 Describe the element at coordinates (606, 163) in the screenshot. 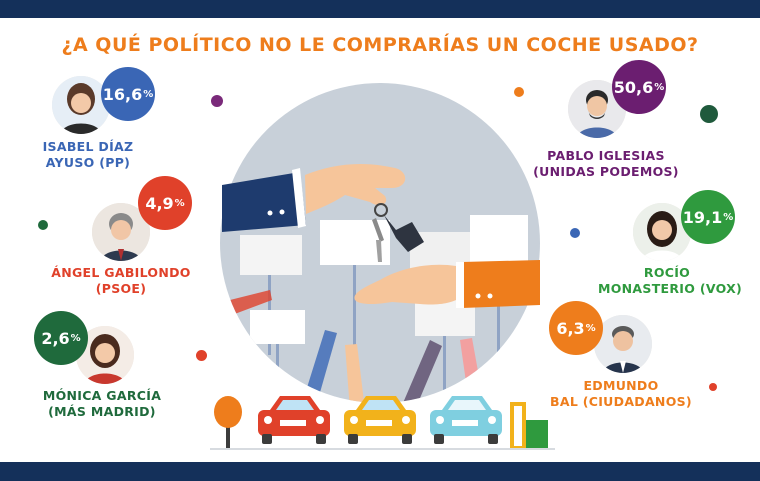

I see `candidate-name: PABLO IGLESIAS (UNIDAS PODEMOS)` at that location.